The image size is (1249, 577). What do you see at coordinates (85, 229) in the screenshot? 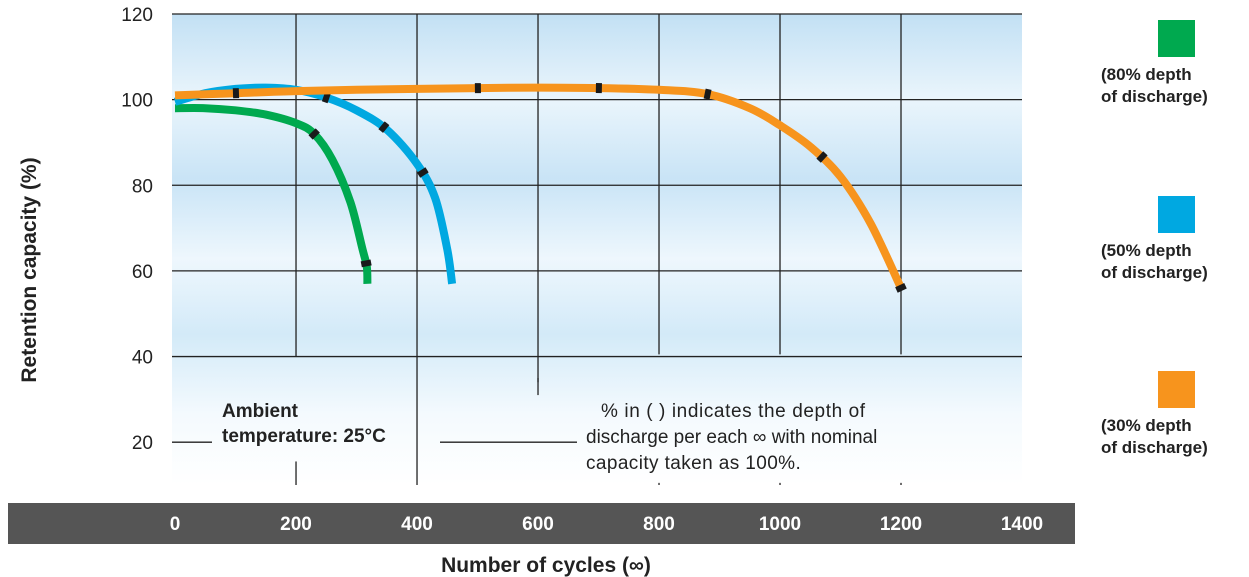
I see `y-axis: 120 100 80 60 40 20 Retention capacity (%)` at bounding box center [85, 229].